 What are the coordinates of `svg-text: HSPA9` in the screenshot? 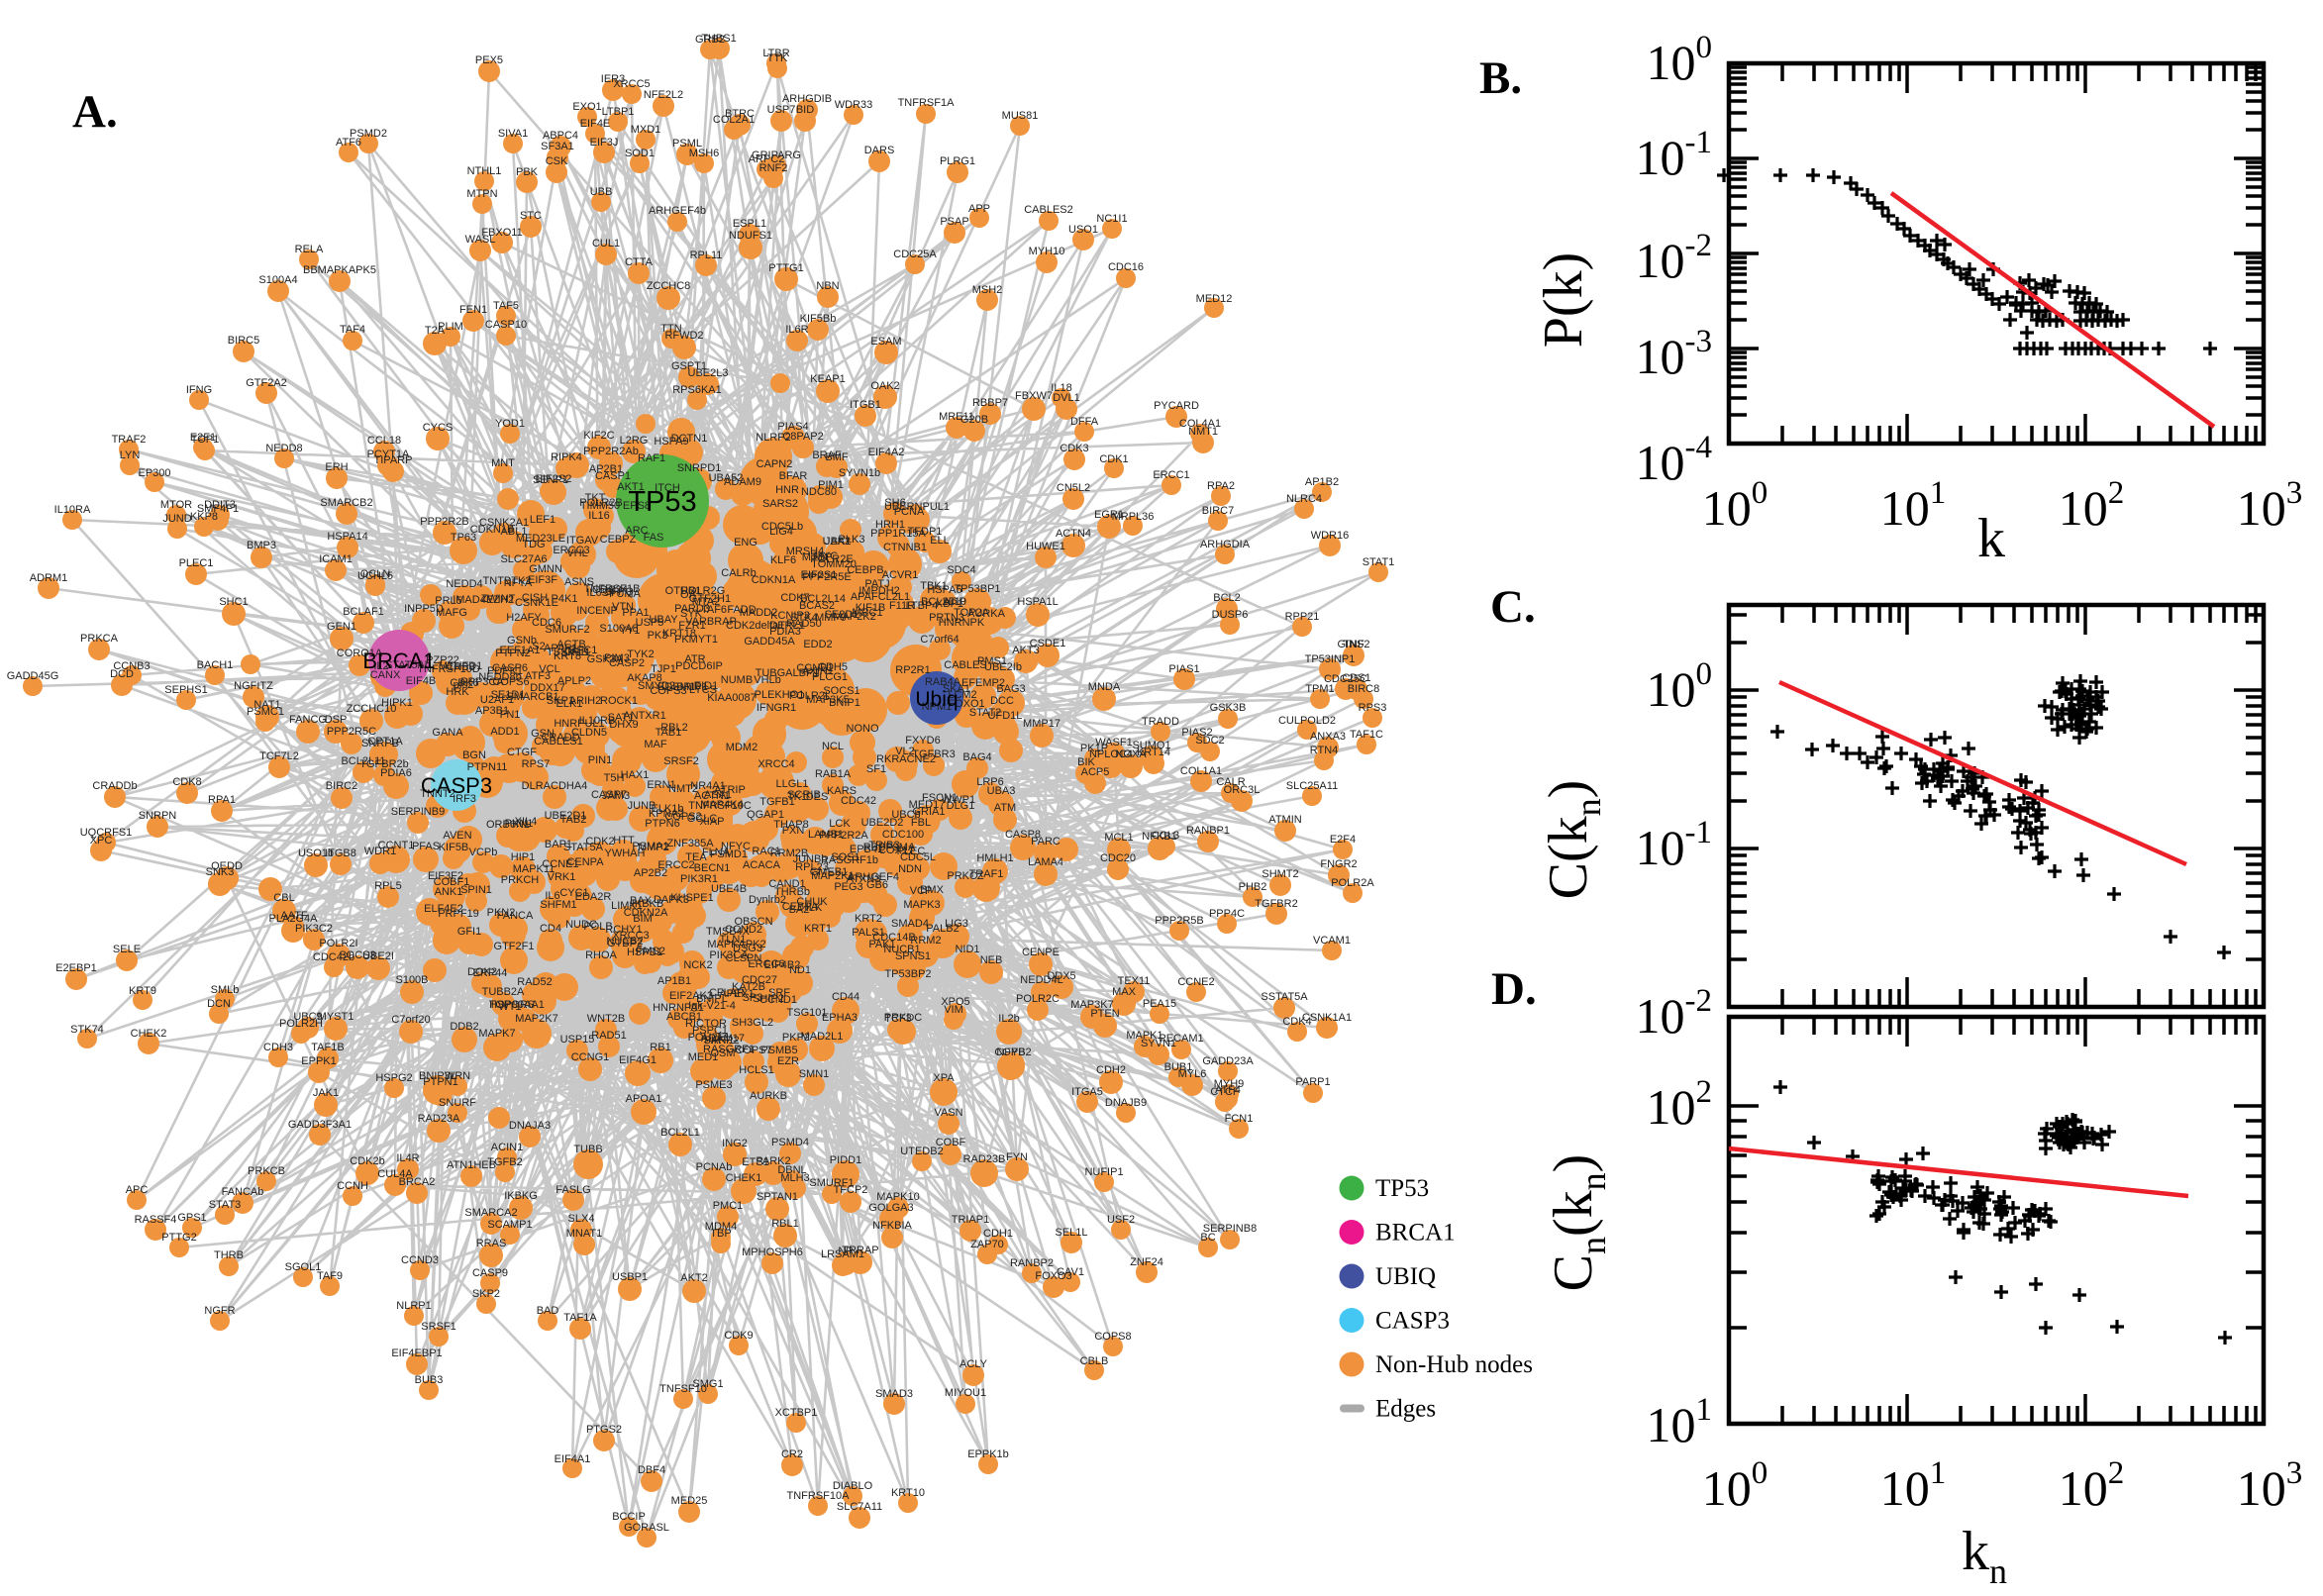 It's located at (671, 442).